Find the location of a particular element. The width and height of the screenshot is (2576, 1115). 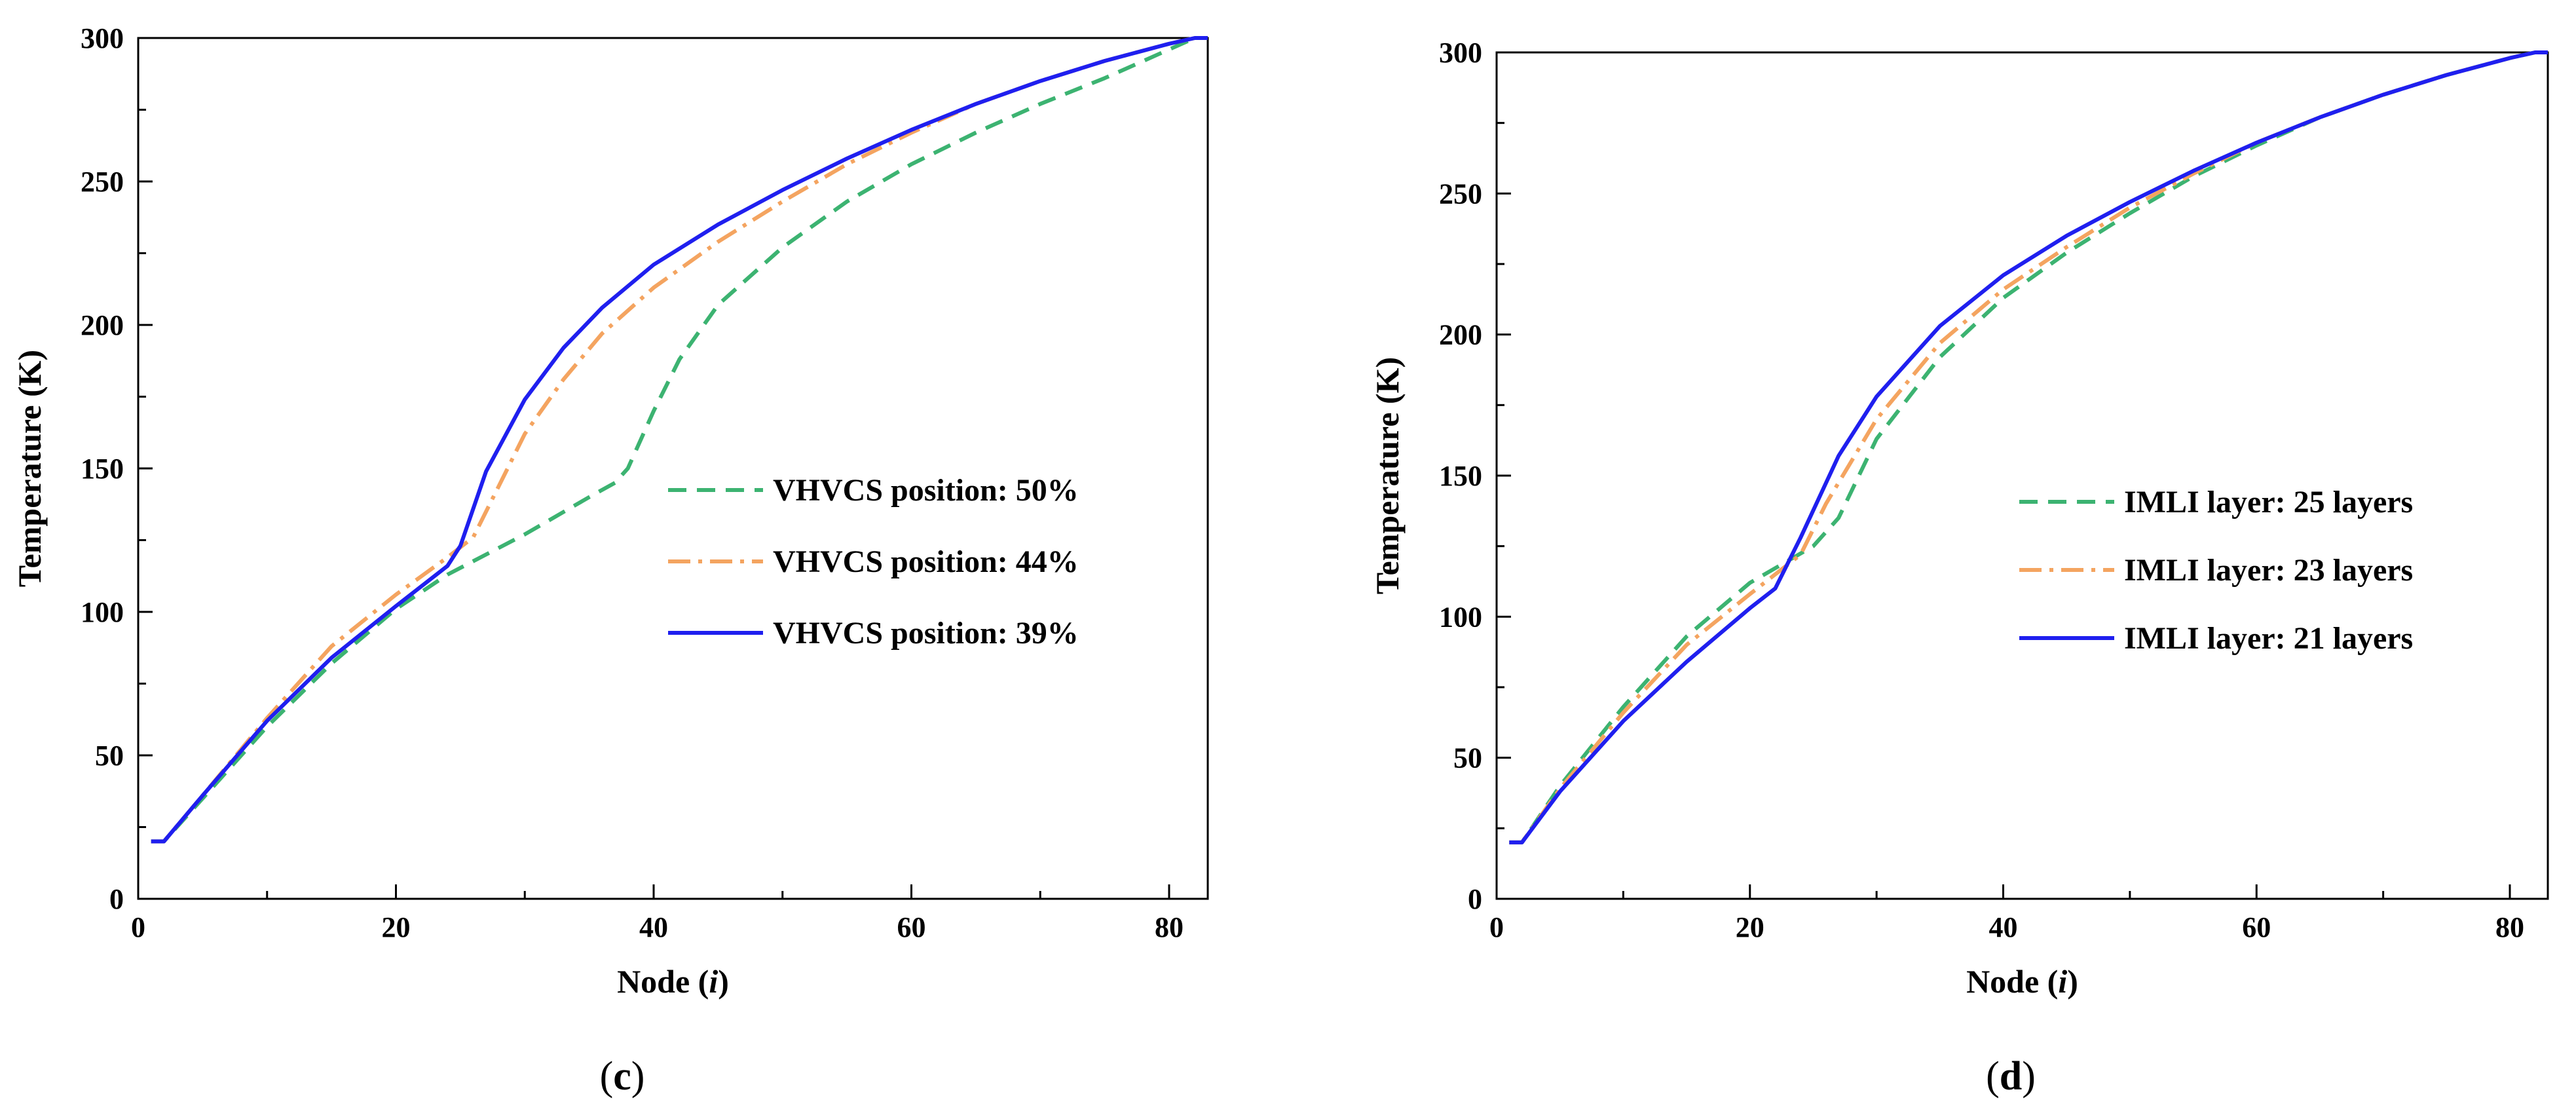

panel-label-letter: d is located at coordinates (2011, 1076).